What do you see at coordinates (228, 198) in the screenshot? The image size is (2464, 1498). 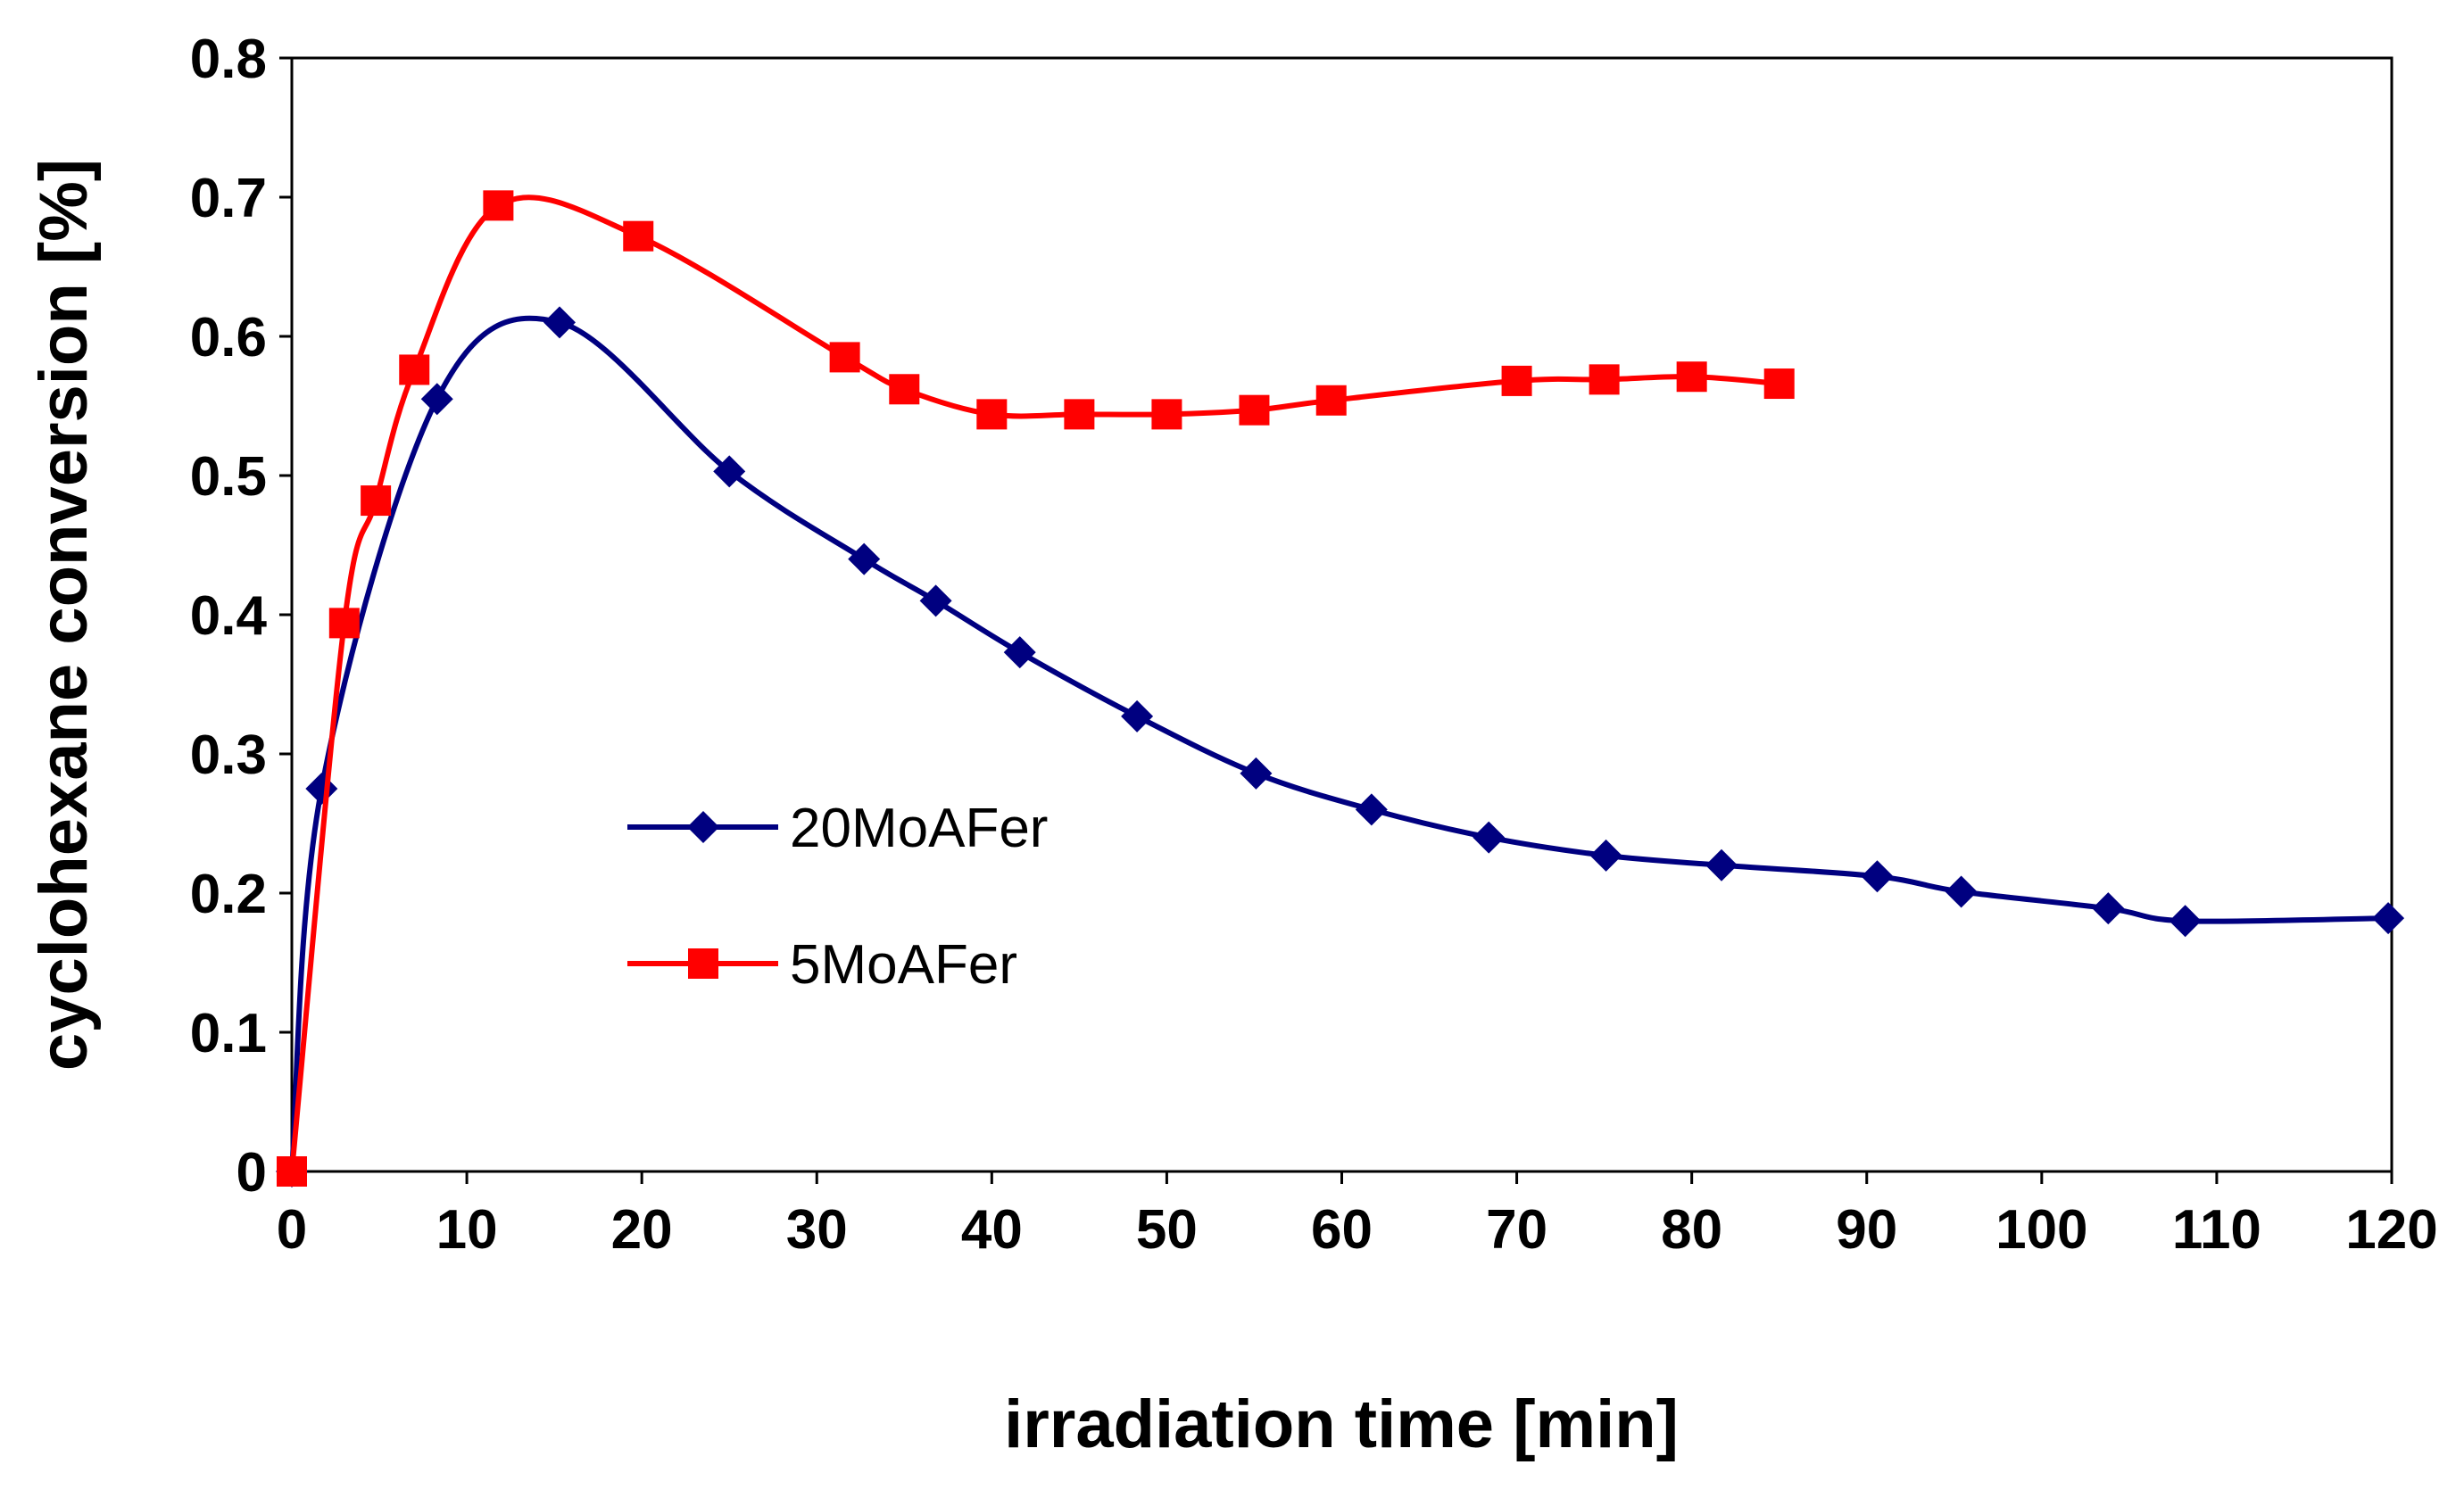 I see `y-tick-label: 0.7` at bounding box center [228, 198].